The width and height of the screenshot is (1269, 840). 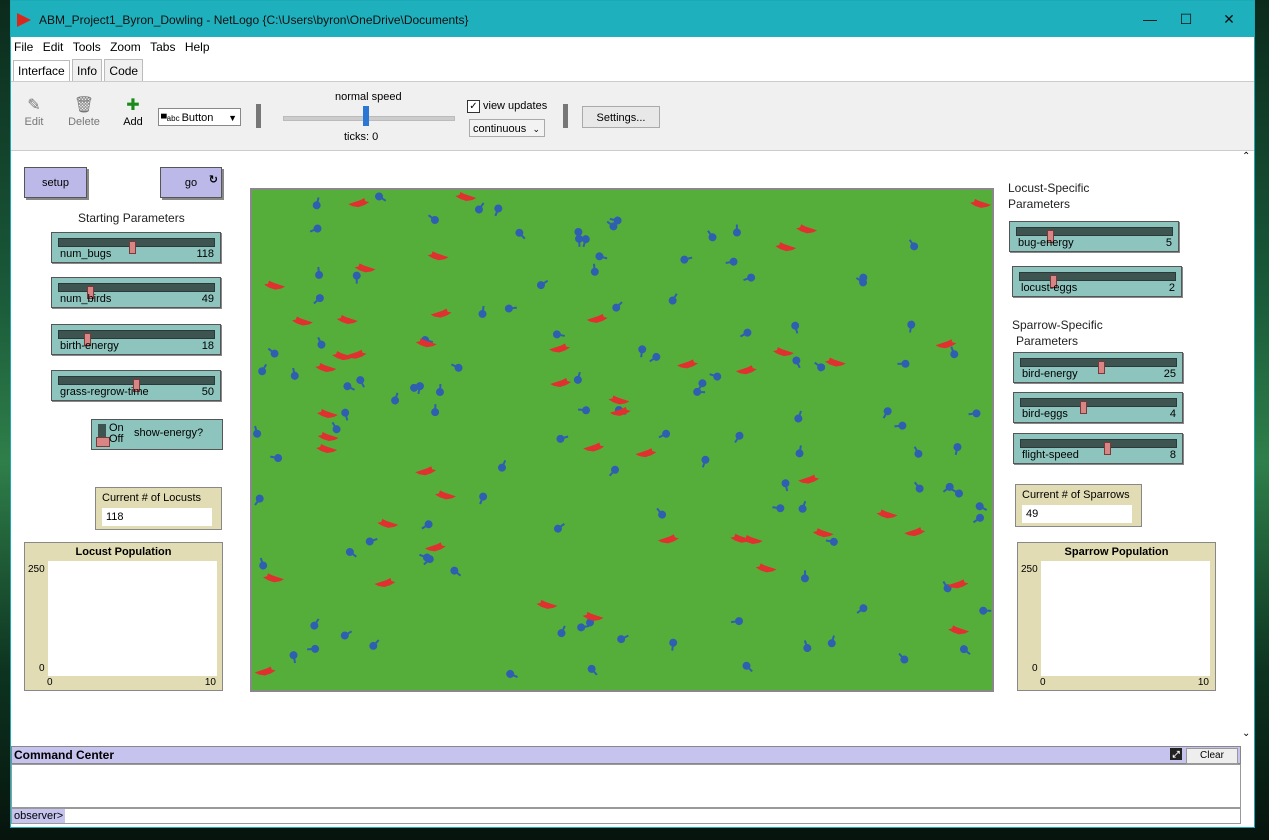 I want to click on interface-scrollbar: ⌃ ⌄, so click(x=1247, y=445).